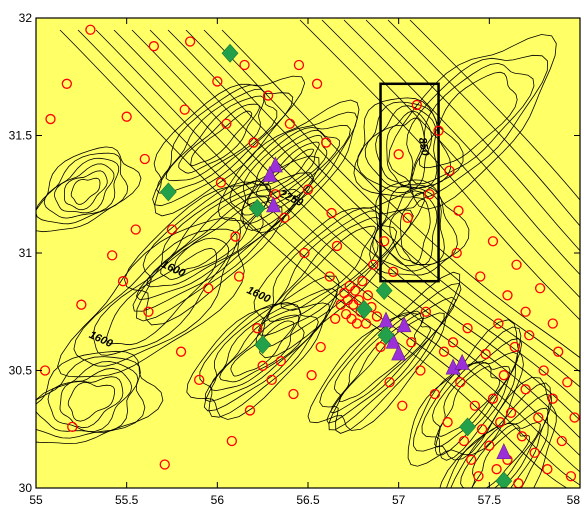 The width and height of the screenshot is (584, 515). Describe the element at coordinates (36, 500) in the screenshot. I see `x-tick-label: 55` at that location.